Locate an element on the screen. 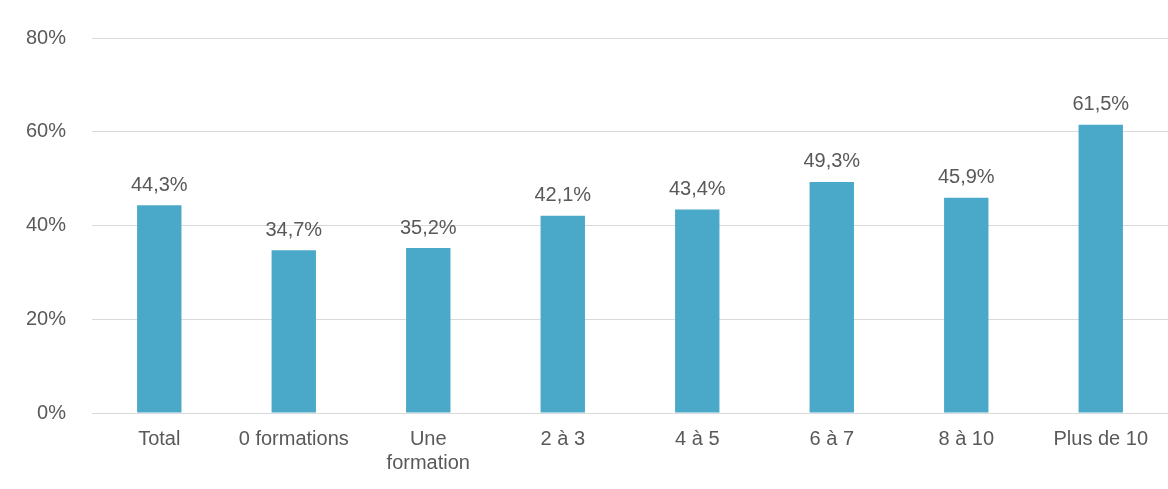  data-label: 43,4% is located at coordinates (697, 188).